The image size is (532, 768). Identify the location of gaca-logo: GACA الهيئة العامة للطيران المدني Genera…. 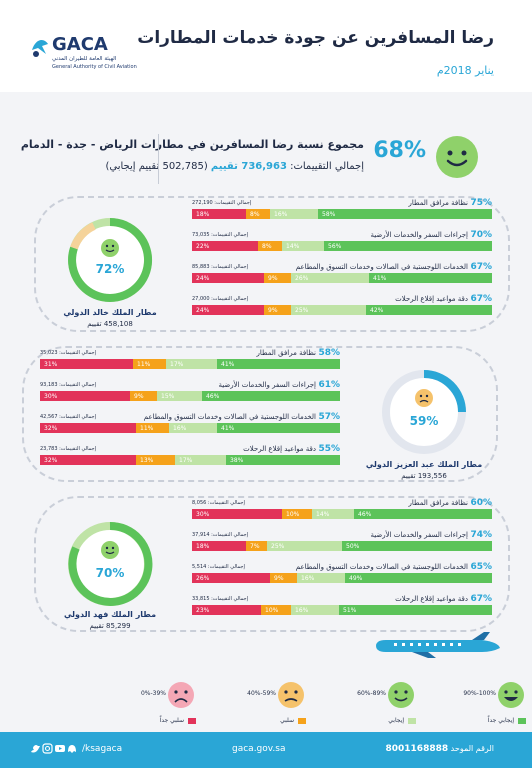
(83, 54).